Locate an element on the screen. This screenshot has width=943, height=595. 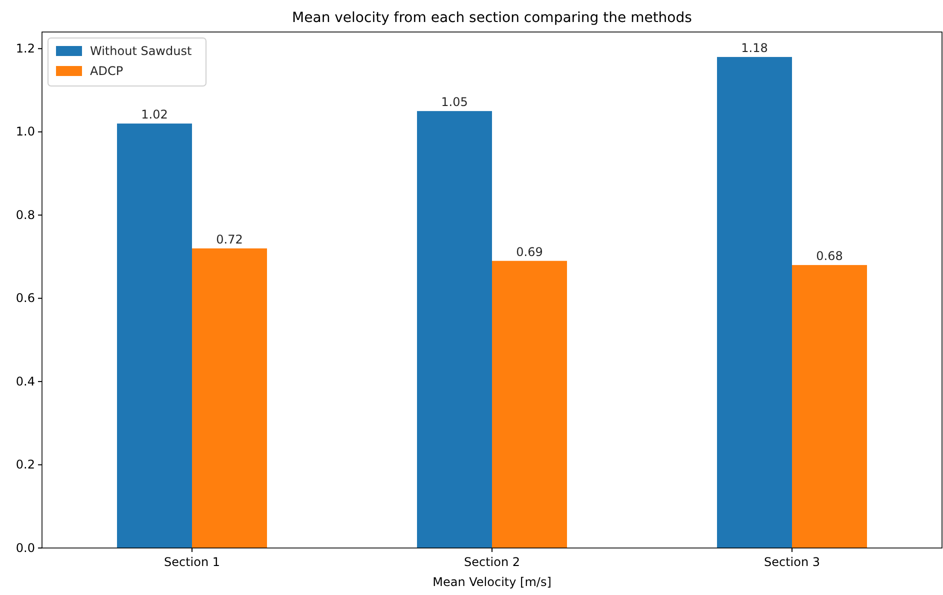
y-tick-label: 1.2 is located at coordinates (25, 48).